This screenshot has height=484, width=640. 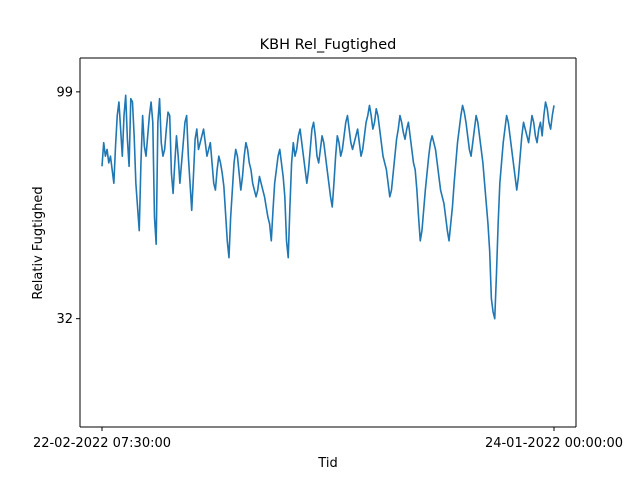 What do you see at coordinates (64, 319) in the screenshot?
I see `y-tick-label: 32` at bounding box center [64, 319].